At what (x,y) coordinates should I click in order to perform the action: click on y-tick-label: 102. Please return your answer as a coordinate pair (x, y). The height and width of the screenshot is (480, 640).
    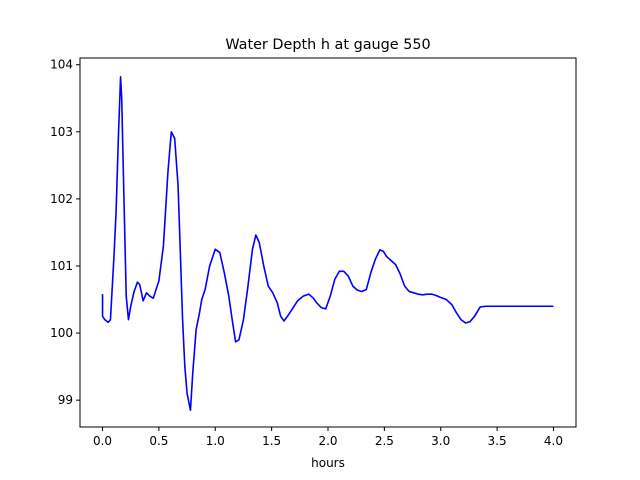
    Looking at the image, I should click on (61, 199).